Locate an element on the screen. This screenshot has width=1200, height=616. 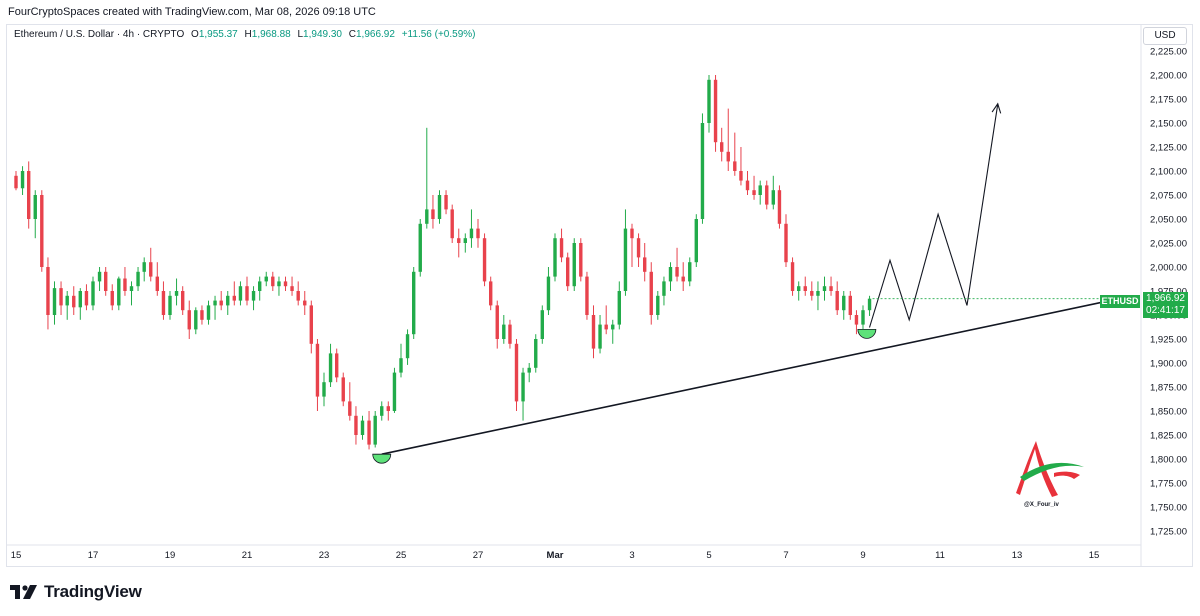
x-tick-label: 27 is located at coordinates (478, 555).